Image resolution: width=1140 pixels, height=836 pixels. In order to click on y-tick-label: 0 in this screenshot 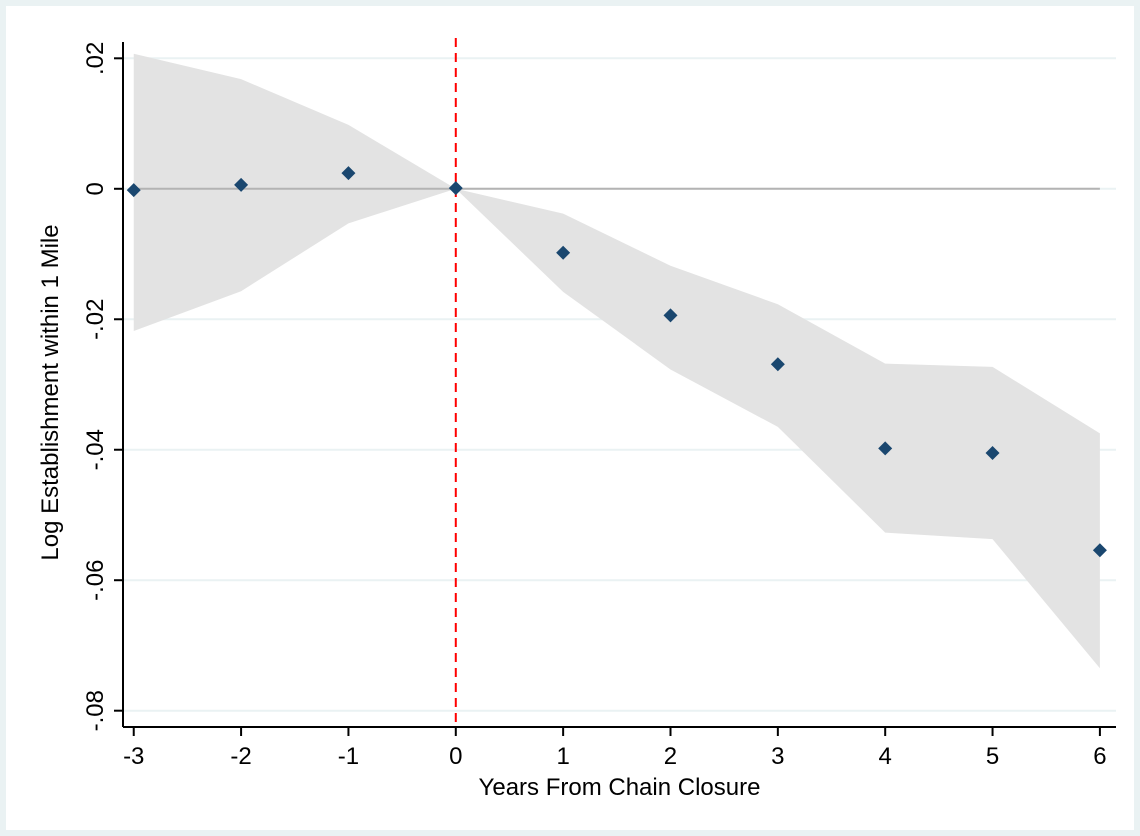, I will do `click(95, 188)`.